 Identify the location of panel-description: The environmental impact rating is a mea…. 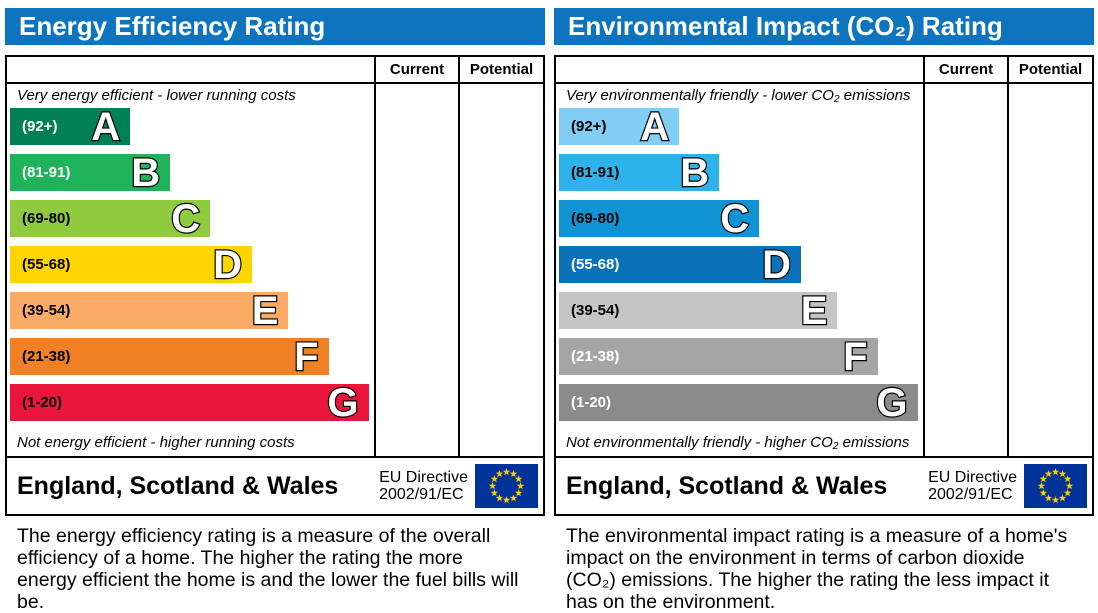
(817, 569).